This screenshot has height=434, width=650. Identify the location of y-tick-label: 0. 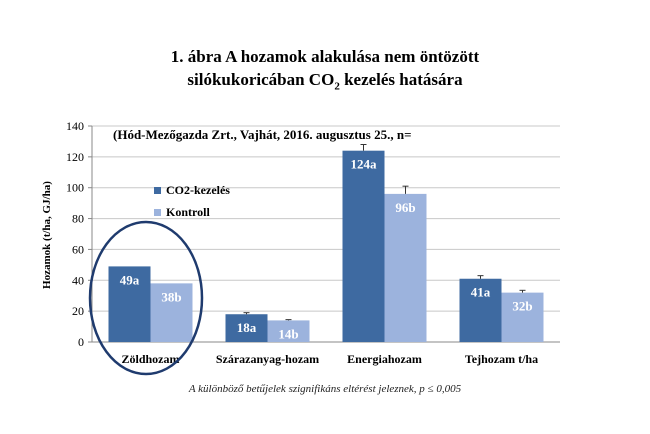
(81, 342).